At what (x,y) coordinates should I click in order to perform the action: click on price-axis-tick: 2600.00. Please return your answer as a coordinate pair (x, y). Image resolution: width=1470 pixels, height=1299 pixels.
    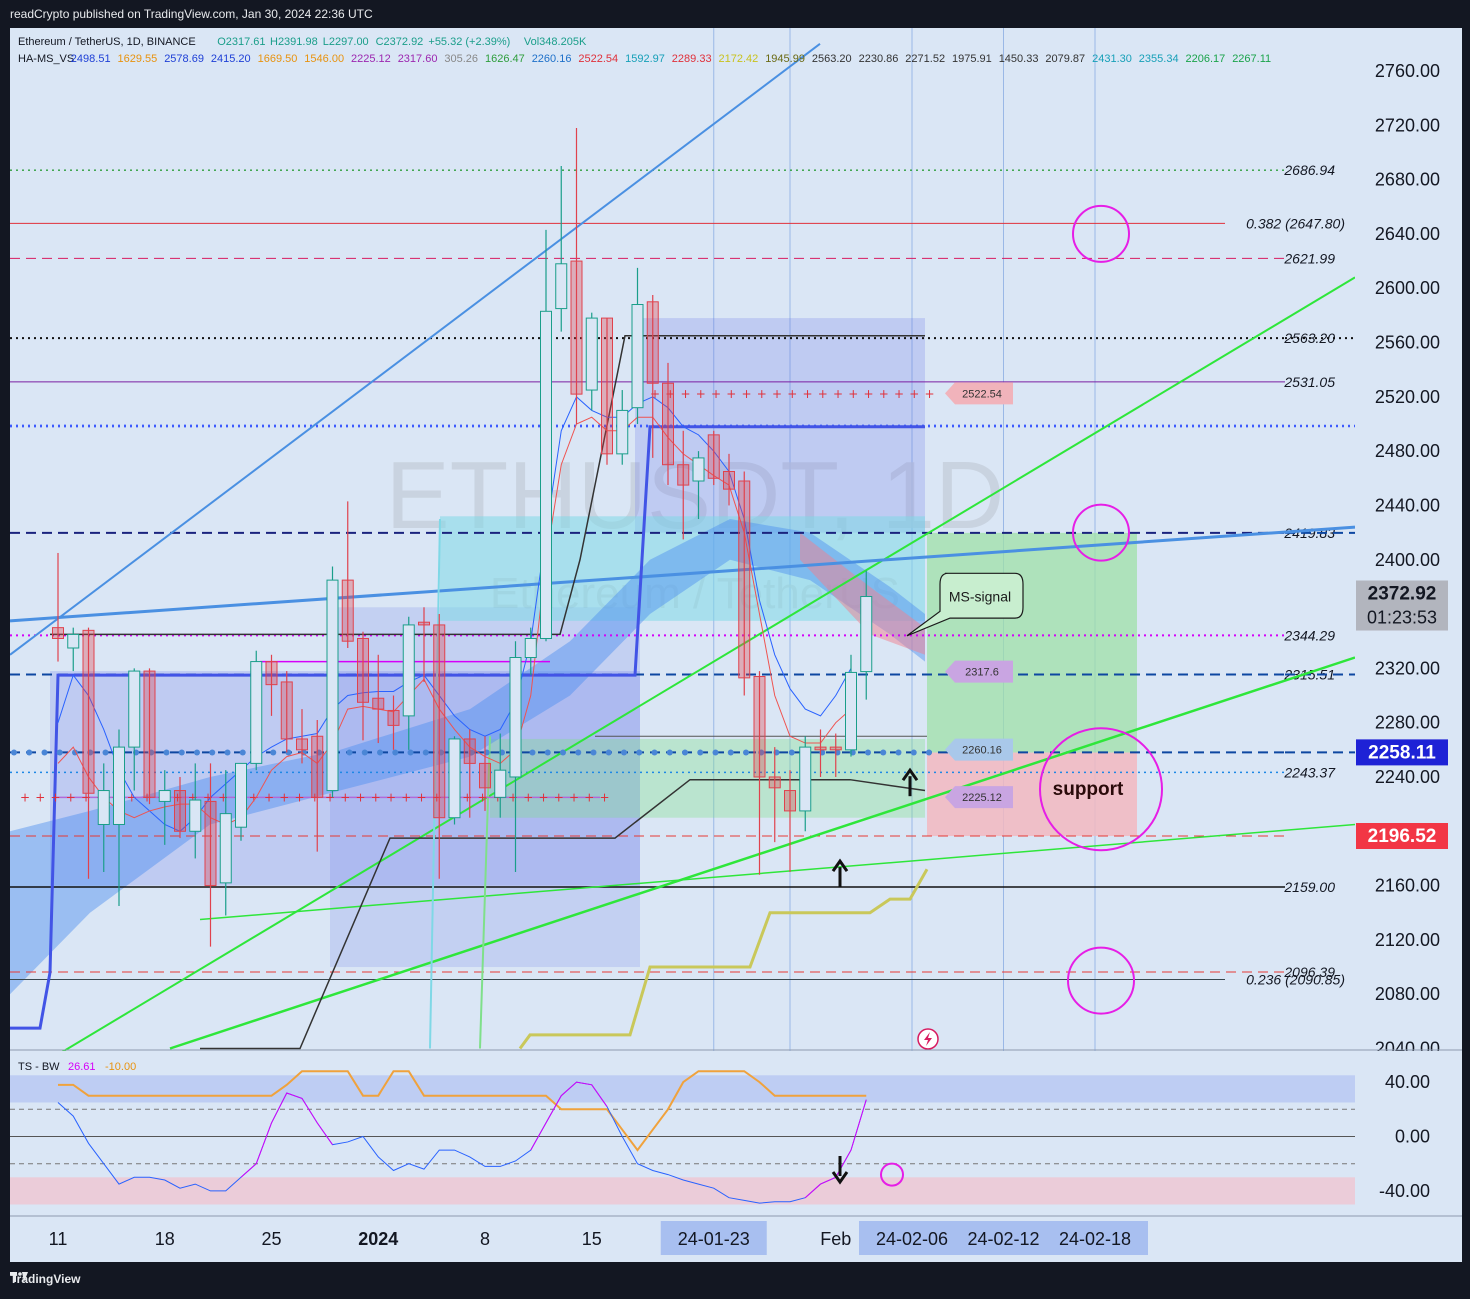
    Looking at the image, I should click on (1407, 288).